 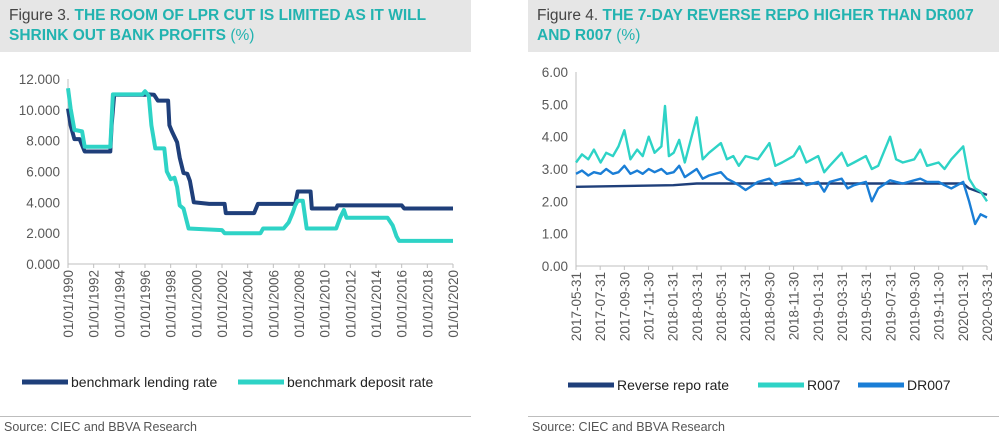 What do you see at coordinates (222, 304) in the screenshot?
I see `x-tick-label: 01/01/2002` at bounding box center [222, 304].